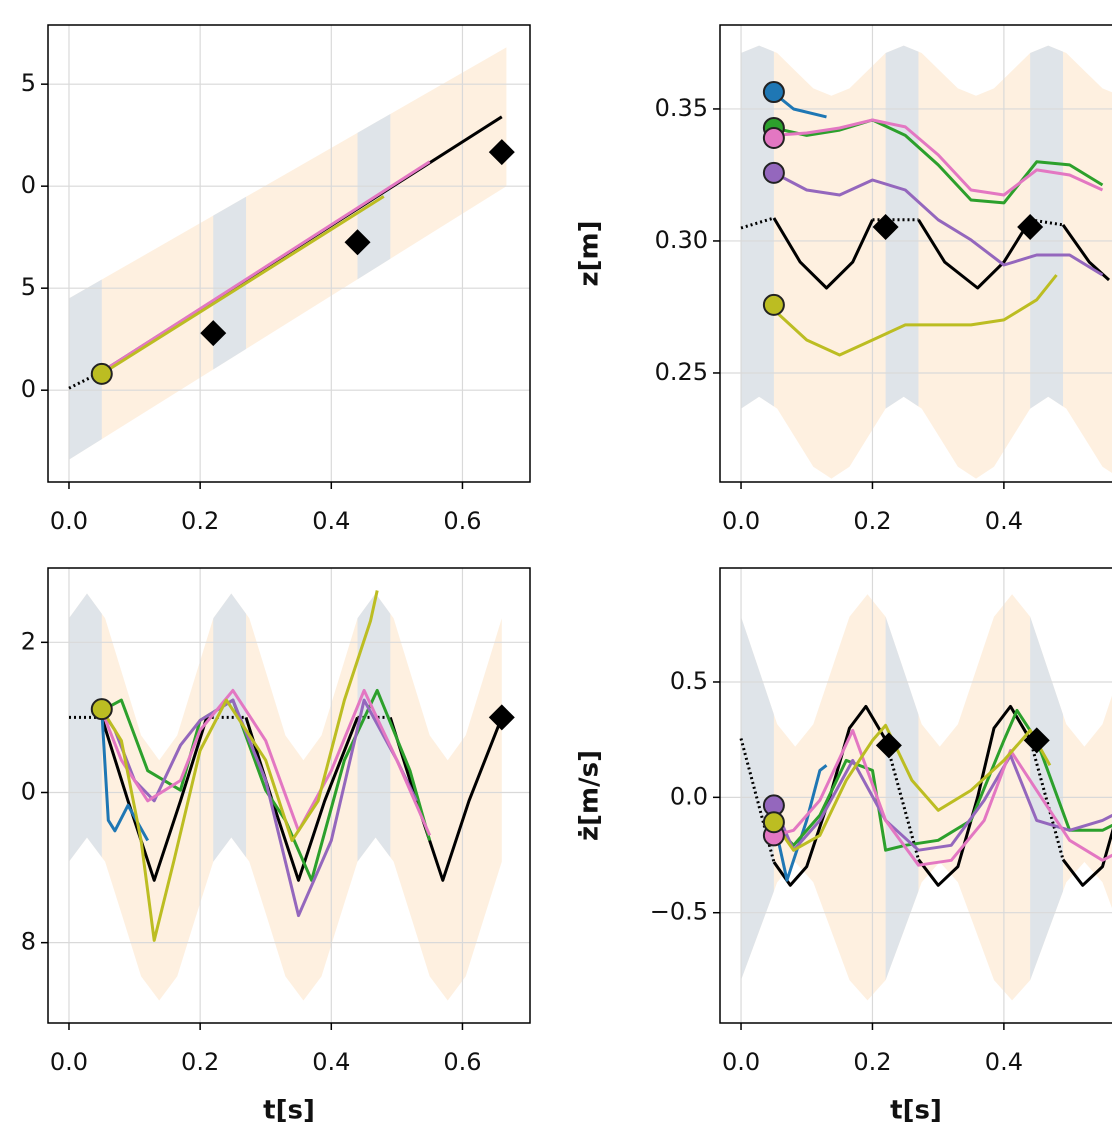  I want to click on y-tick-label: 0.30, so click(681, 240).